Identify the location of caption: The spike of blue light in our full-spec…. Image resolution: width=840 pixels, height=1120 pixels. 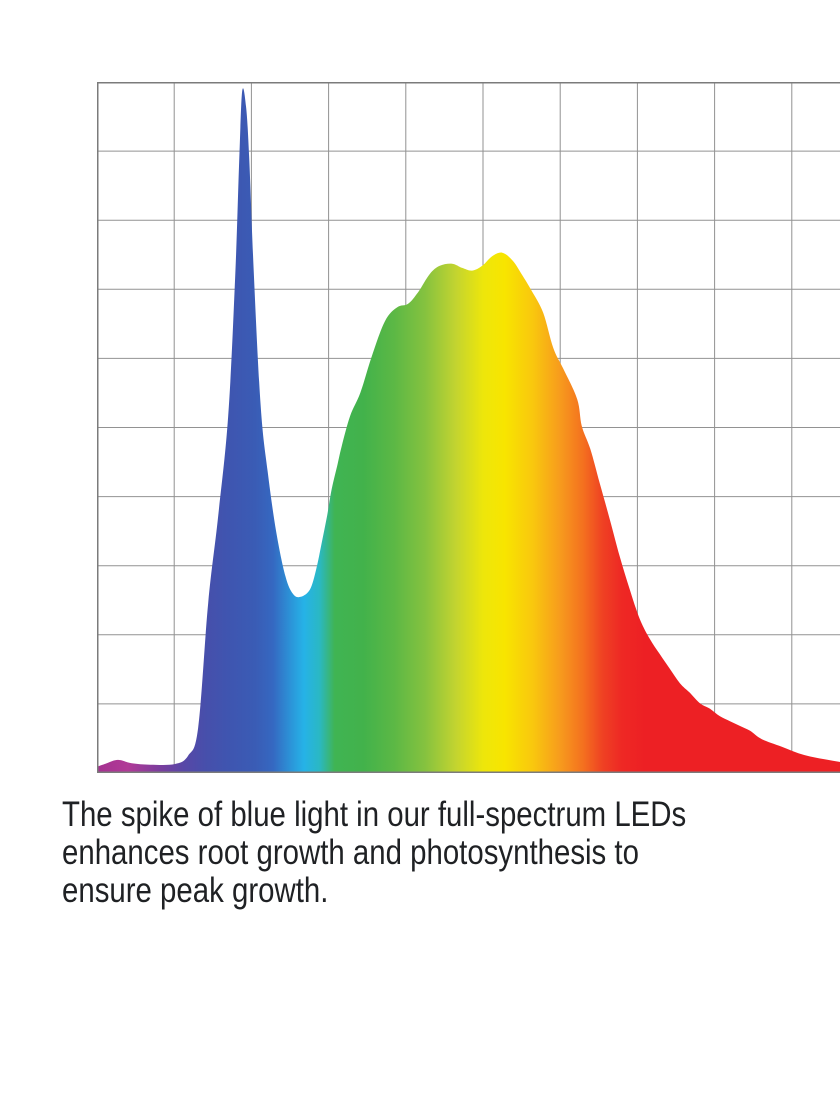
(442, 853).